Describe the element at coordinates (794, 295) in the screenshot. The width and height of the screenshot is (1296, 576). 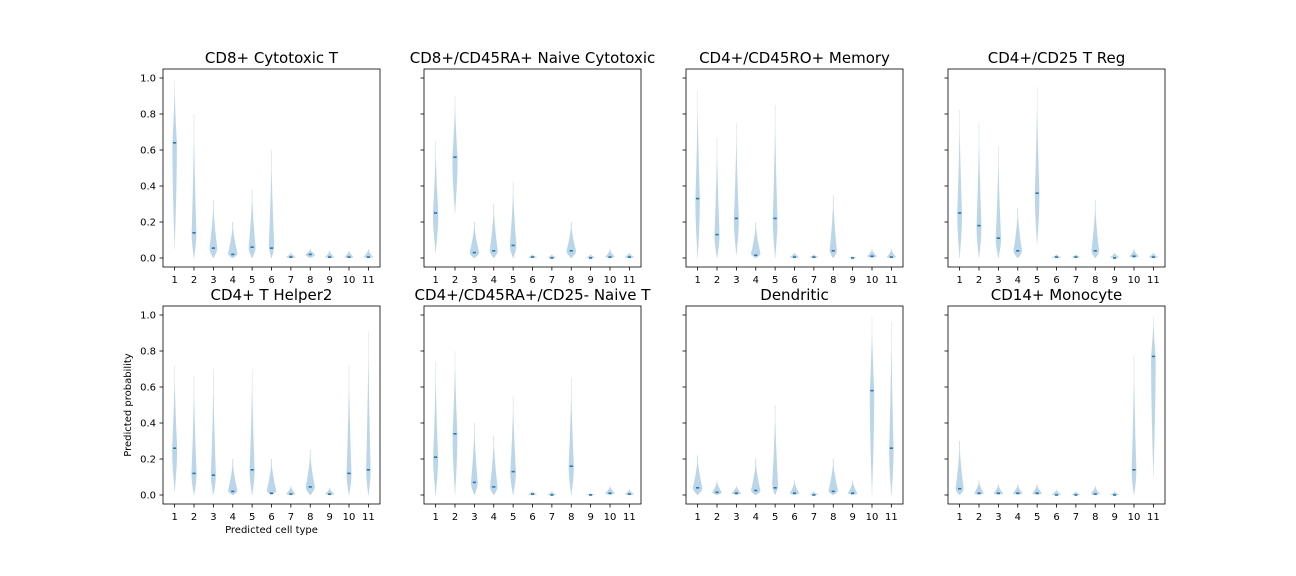
I see `panel-title: Dendritic` at that location.